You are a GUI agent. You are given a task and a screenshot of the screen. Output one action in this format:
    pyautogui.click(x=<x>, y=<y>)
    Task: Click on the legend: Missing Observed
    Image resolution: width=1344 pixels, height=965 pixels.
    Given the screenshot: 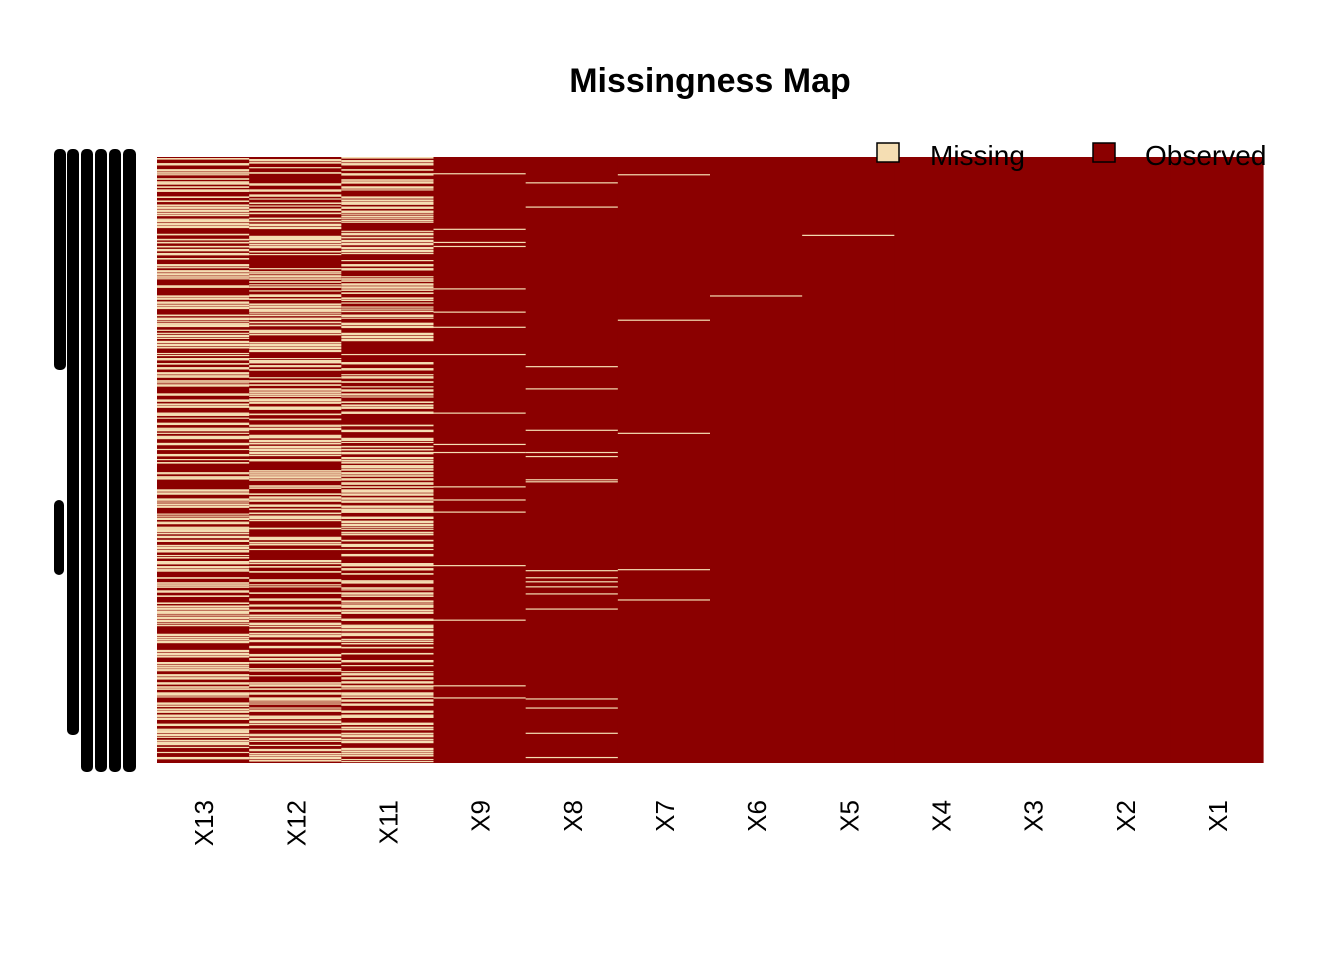 What is the action you would take?
    pyautogui.click(x=1071, y=155)
    